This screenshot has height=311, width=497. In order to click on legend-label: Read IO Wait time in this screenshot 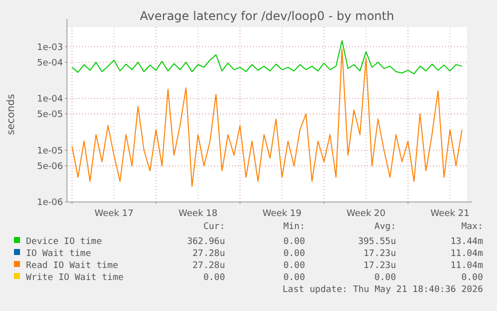, I will do `click(72, 266)`.